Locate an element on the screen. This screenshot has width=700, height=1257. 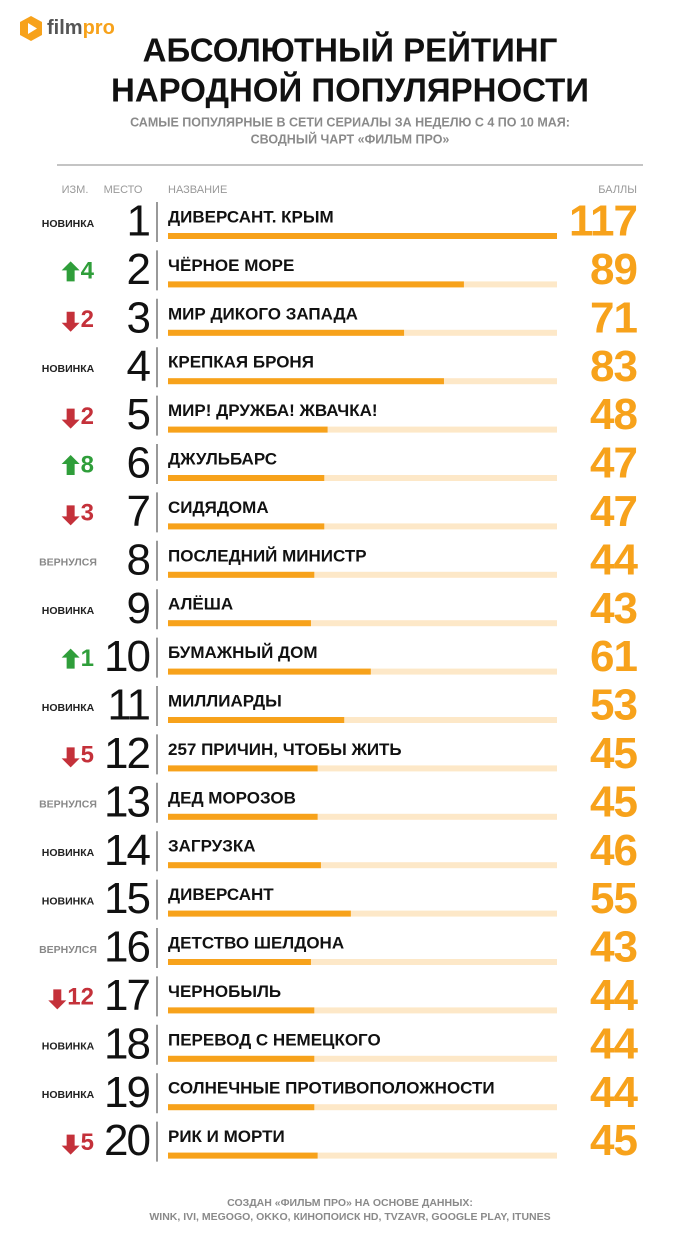
change-value: 1 is located at coordinates (87, 658).